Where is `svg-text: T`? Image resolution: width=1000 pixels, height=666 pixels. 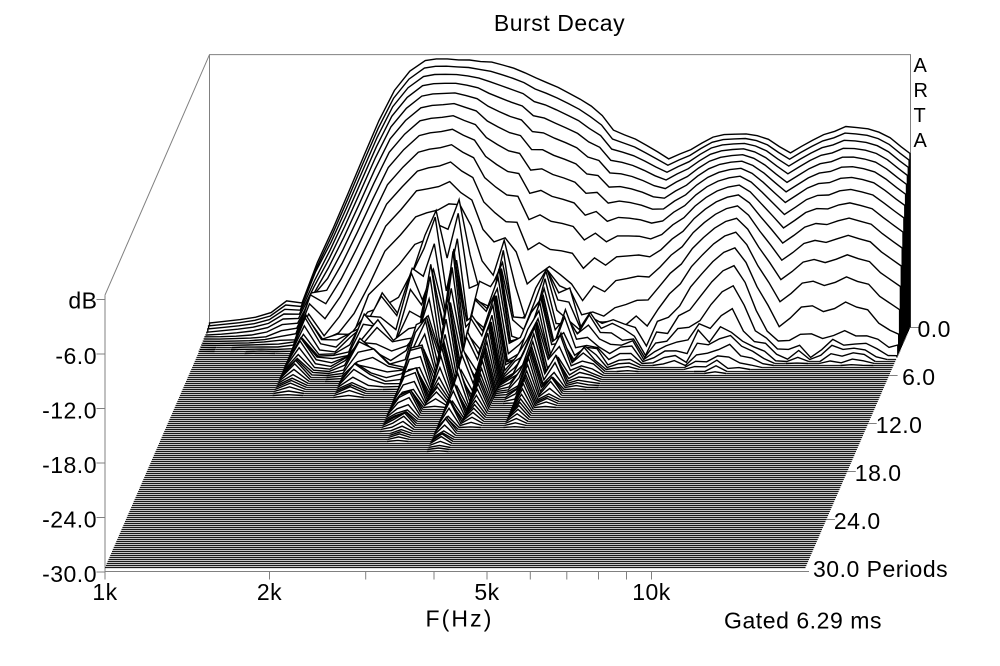 svg-text: T is located at coordinates (920, 116).